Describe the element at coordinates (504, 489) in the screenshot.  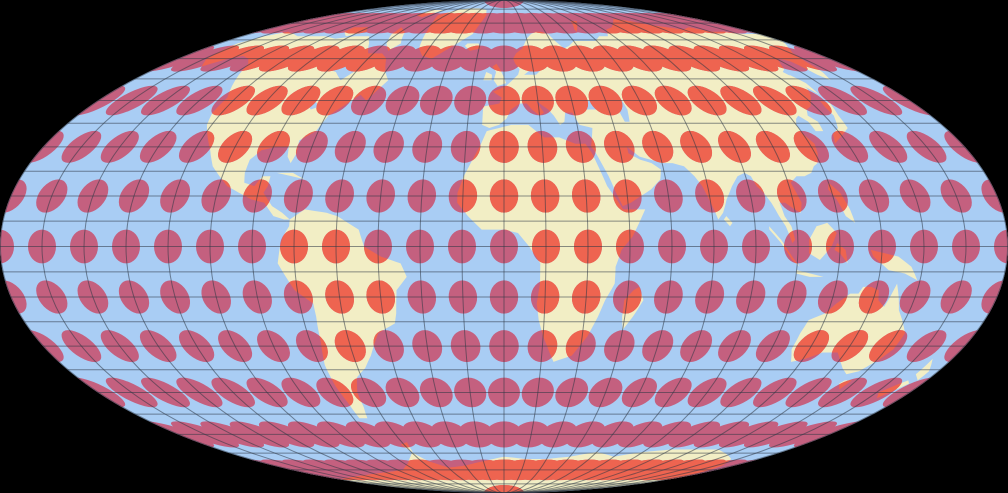
I see `tissot-indicatrix-south-pole` at that location.